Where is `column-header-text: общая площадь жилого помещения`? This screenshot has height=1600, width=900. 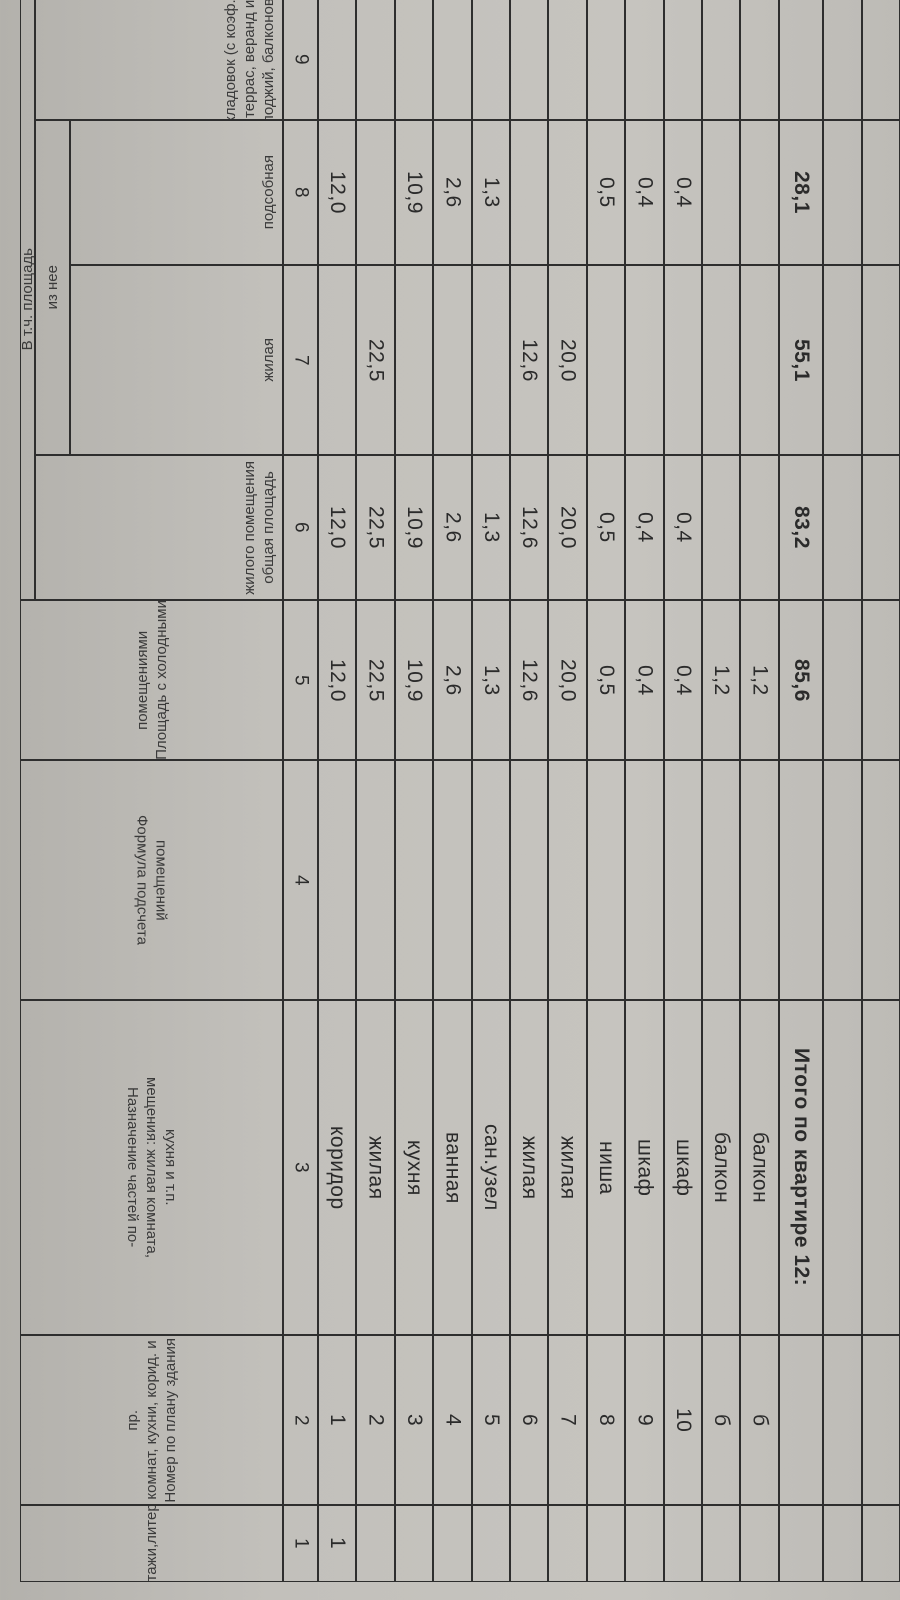 column-header-text: общая площадь жилого помещения is located at coordinates (259, 528).